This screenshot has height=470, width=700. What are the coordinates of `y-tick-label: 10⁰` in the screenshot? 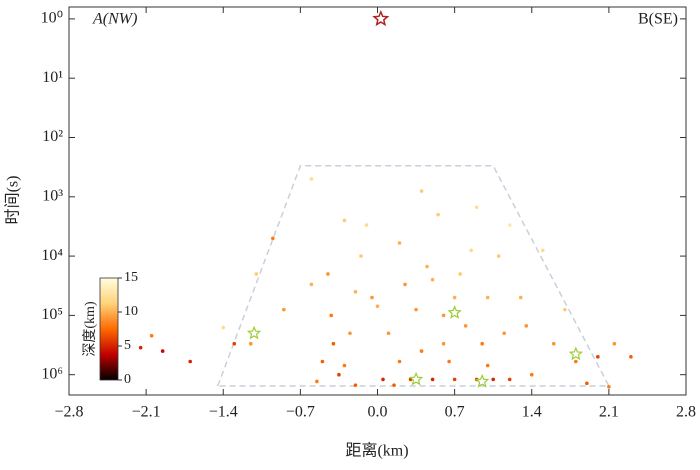 It's located at (52, 18).